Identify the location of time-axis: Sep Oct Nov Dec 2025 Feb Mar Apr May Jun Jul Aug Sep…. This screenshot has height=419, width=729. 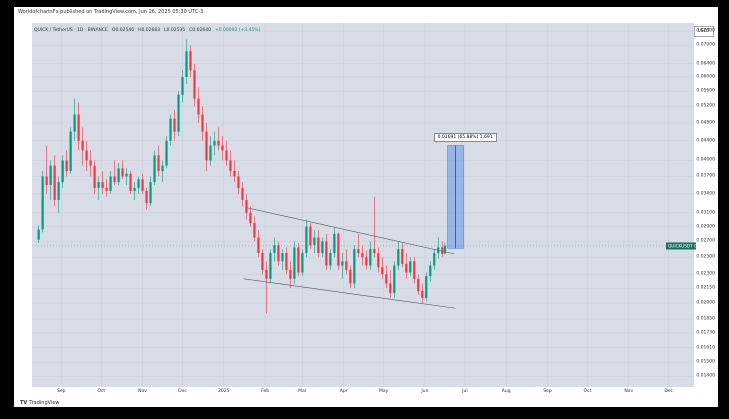
(363, 393).